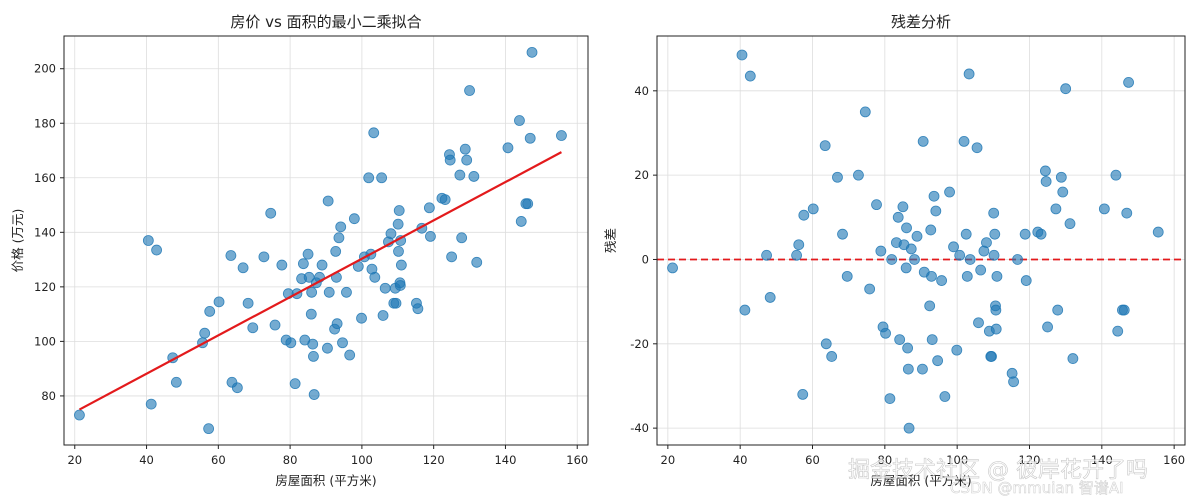 This screenshot has height=500, width=1200. What do you see at coordinates (1030, 460) in the screenshot?
I see `x-tick-label: 120` at bounding box center [1030, 460].